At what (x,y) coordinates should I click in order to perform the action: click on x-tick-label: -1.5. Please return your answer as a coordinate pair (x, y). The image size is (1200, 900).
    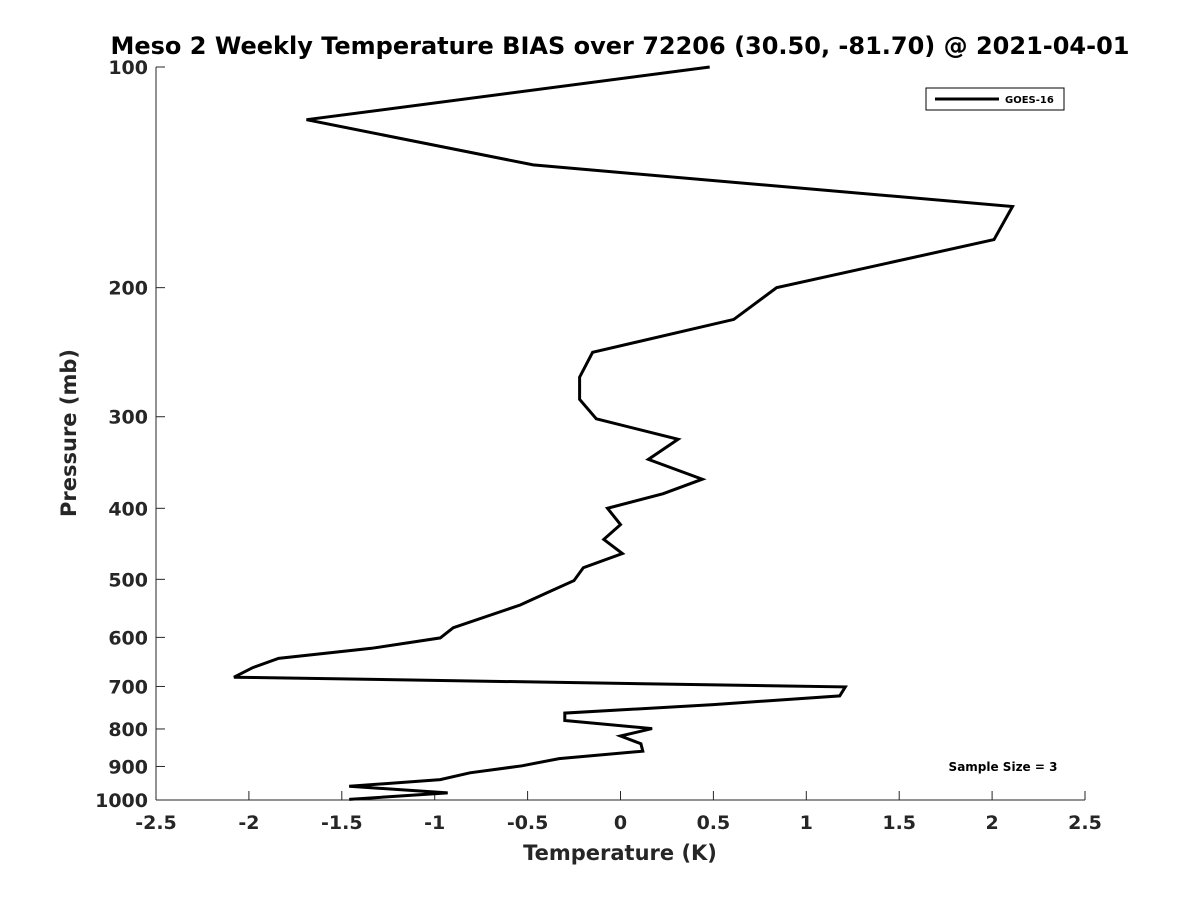
    Looking at the image, I should click on (342, 823).